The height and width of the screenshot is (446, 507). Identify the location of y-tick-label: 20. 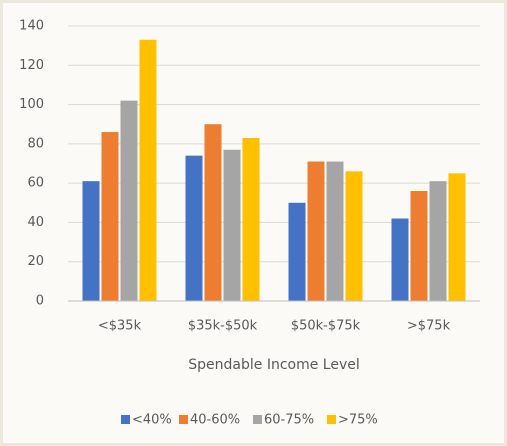
(35, 261).